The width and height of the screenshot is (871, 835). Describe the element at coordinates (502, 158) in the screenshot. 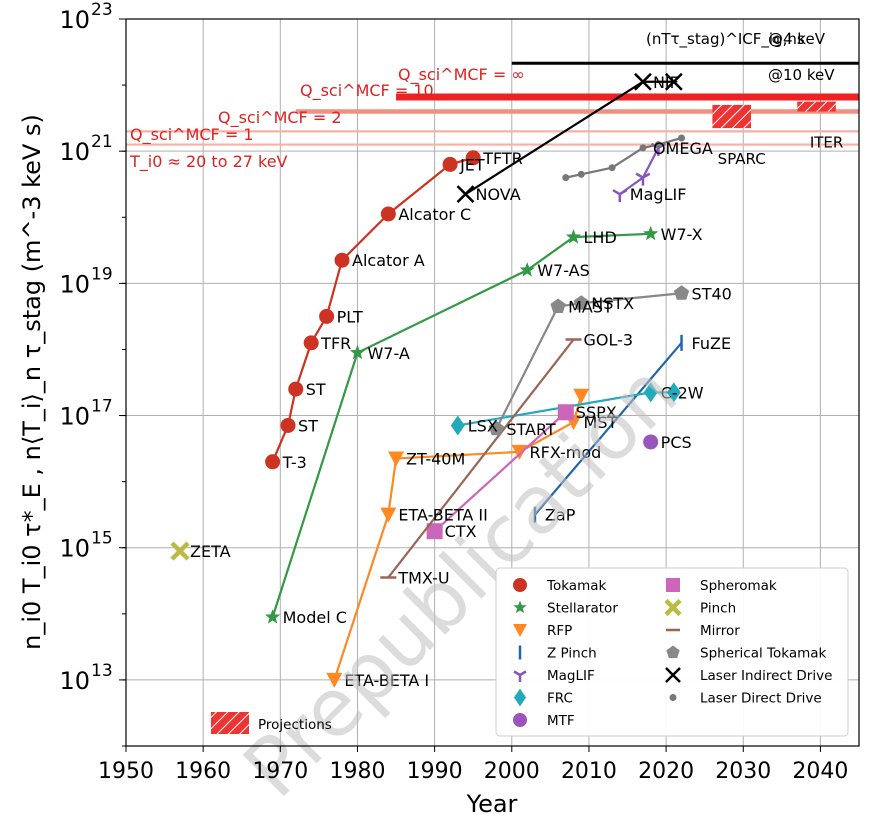

I see `point-label: TFTR` at that location.